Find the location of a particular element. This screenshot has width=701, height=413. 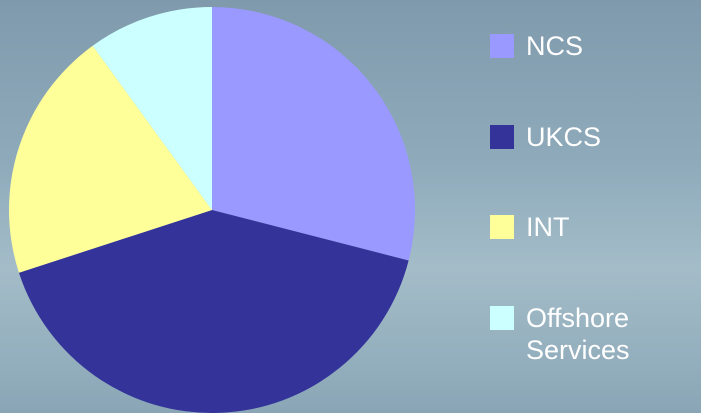

pie-slice is located at coordinates (152, 108).